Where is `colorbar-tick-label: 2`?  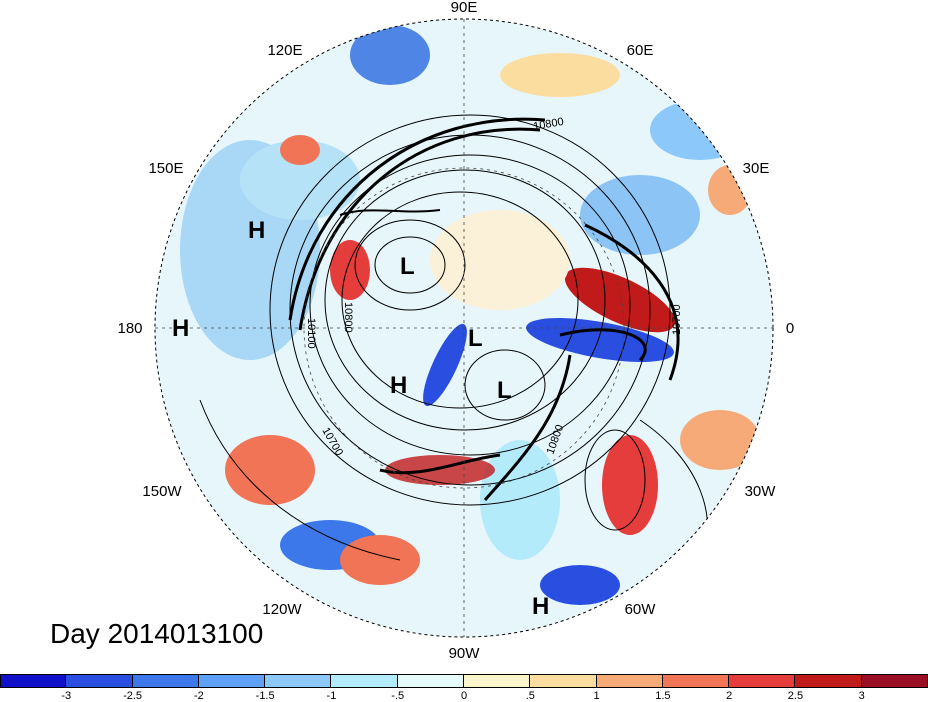
colorbar-tick-label: 2 is located at coordinates (729, 696).